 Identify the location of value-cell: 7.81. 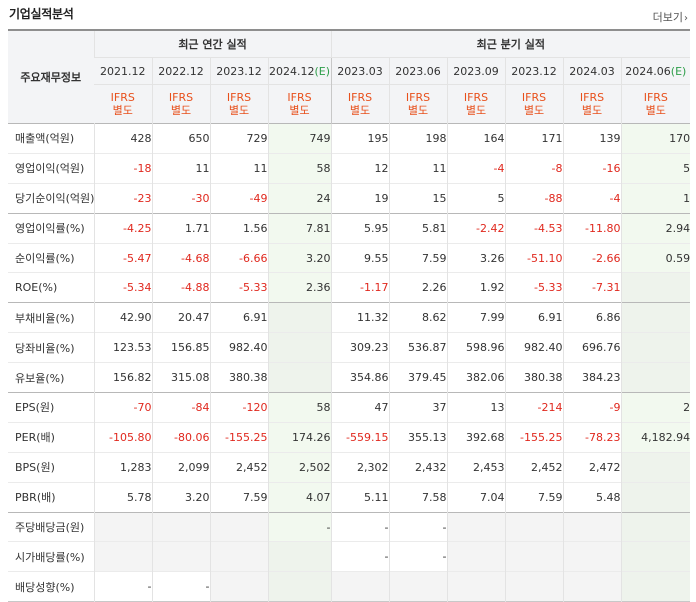
(299, 228).